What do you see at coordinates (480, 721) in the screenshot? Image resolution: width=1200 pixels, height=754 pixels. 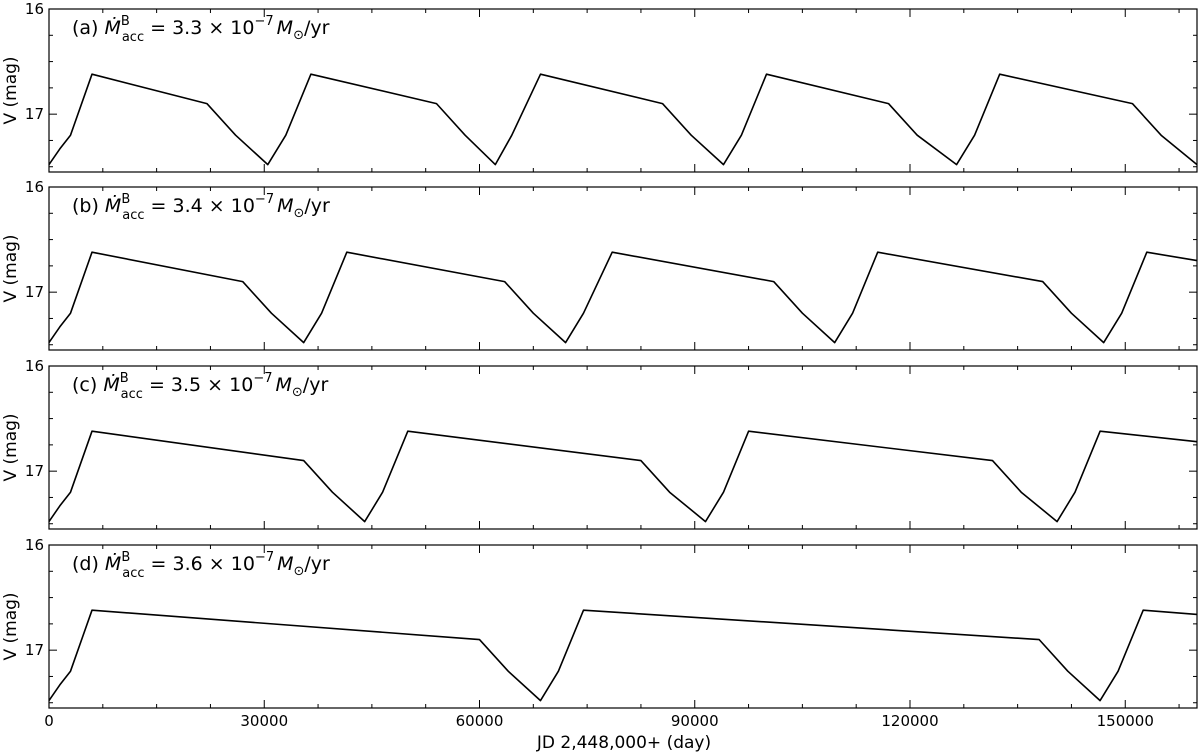 I see `x-tick-label: 60000` at bounding box center [480, 721].